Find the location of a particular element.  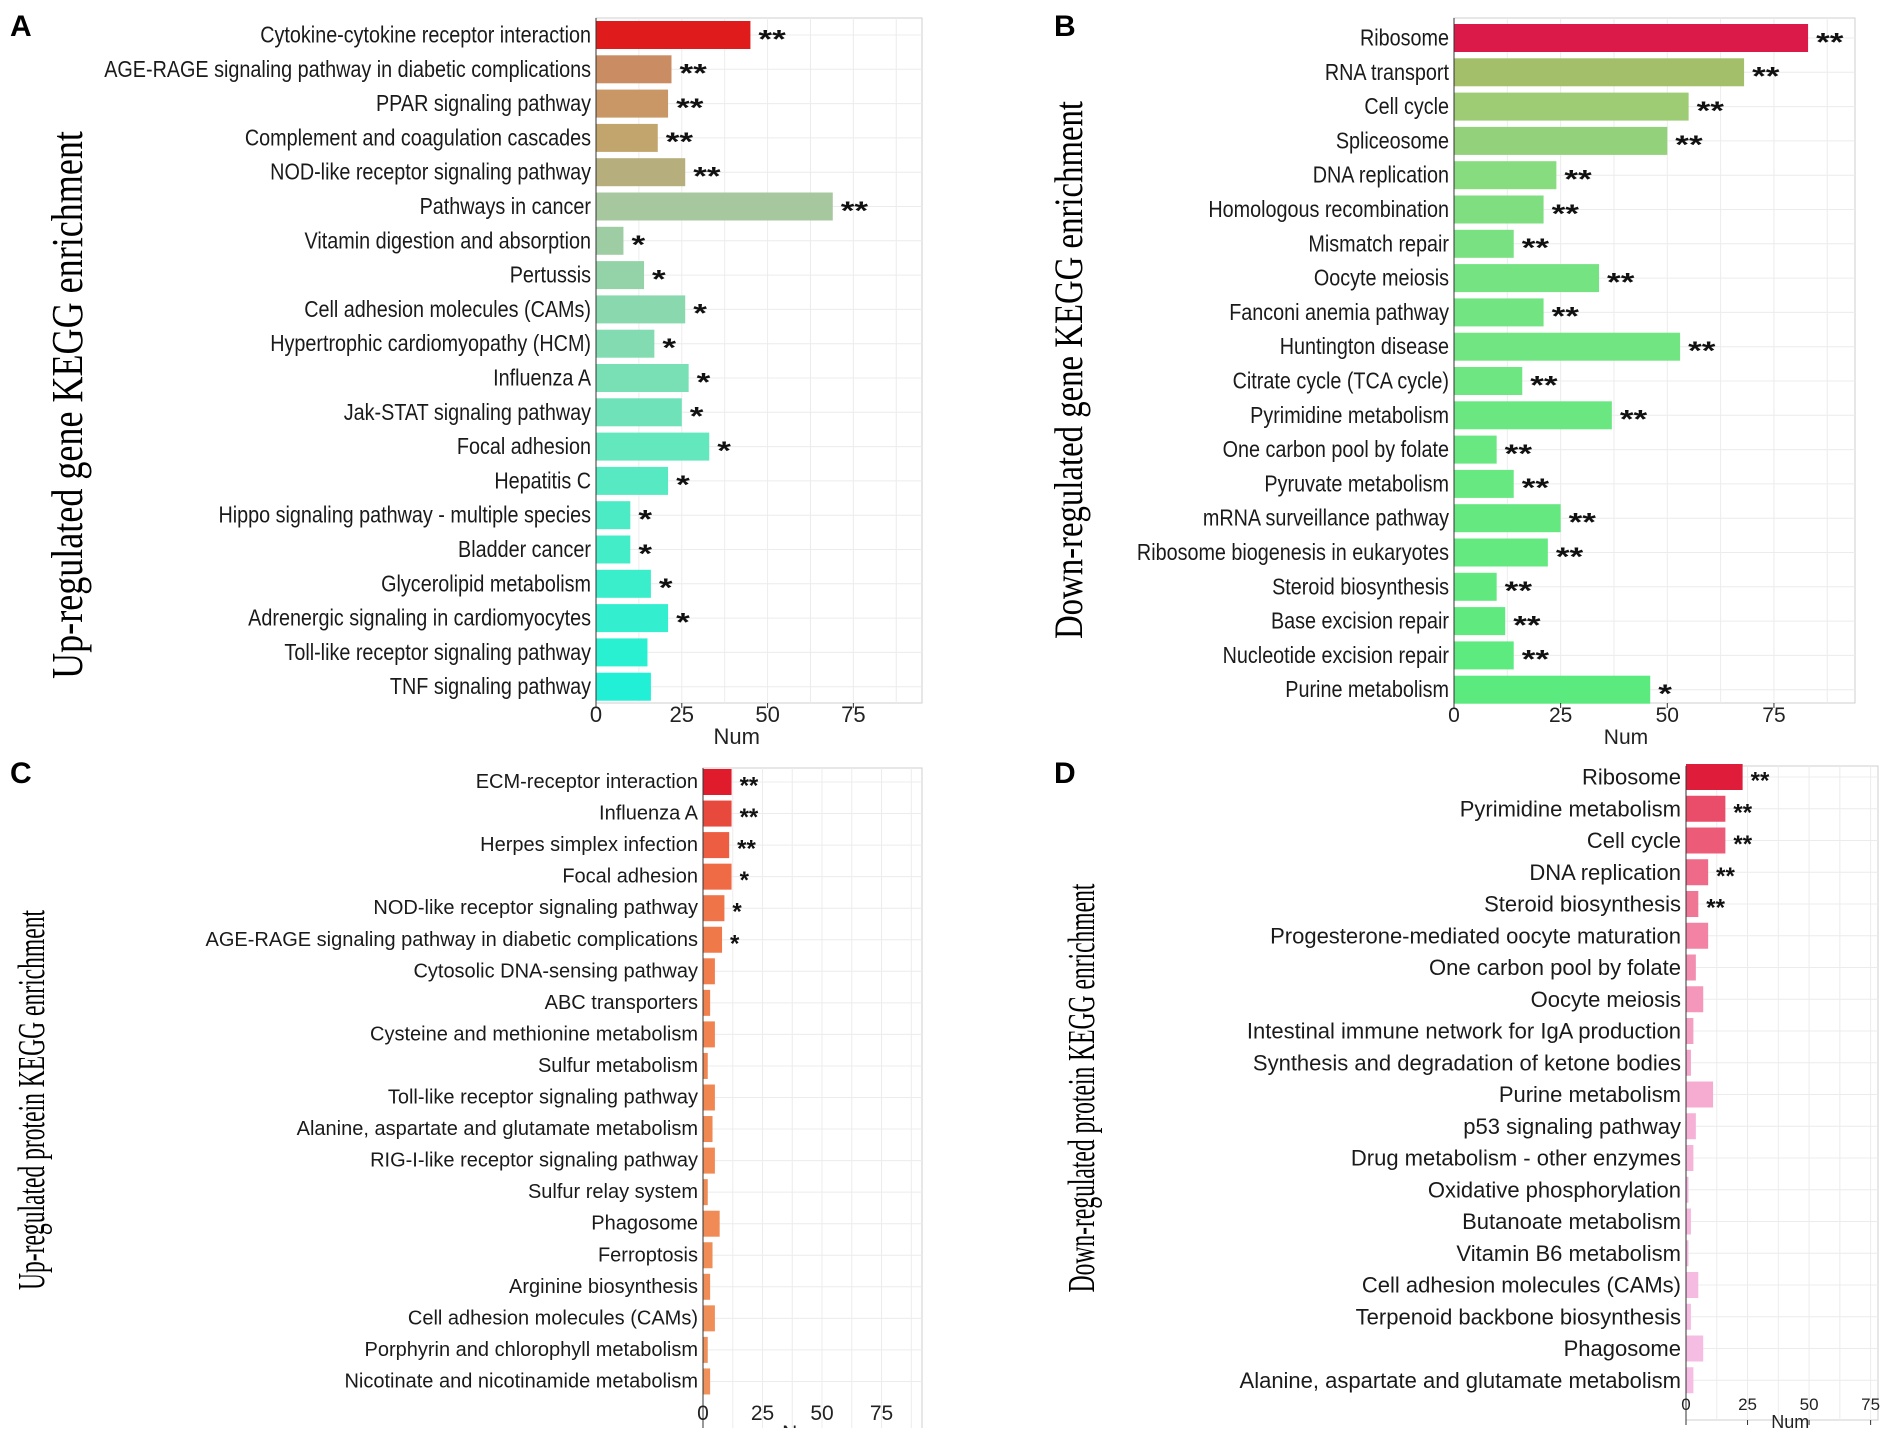

bar-terpenoid-backbone-biosynthesis is located at coordinates (1688, 1316).